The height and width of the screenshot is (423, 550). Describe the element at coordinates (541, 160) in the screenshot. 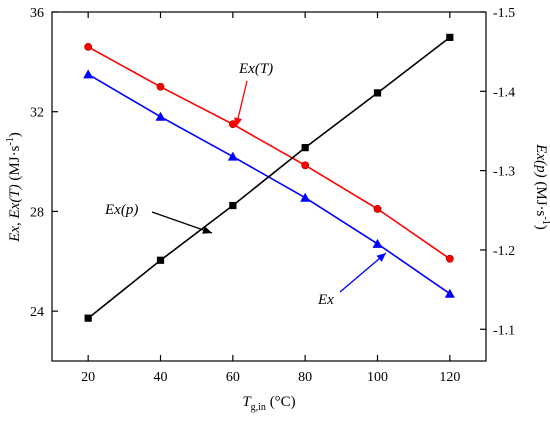

I see `label-part: Ex(p)` at that location.